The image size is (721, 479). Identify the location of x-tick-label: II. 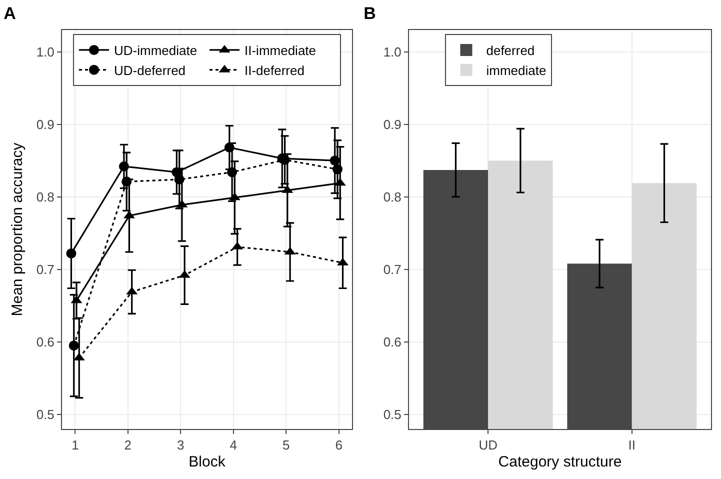
(632, 445).